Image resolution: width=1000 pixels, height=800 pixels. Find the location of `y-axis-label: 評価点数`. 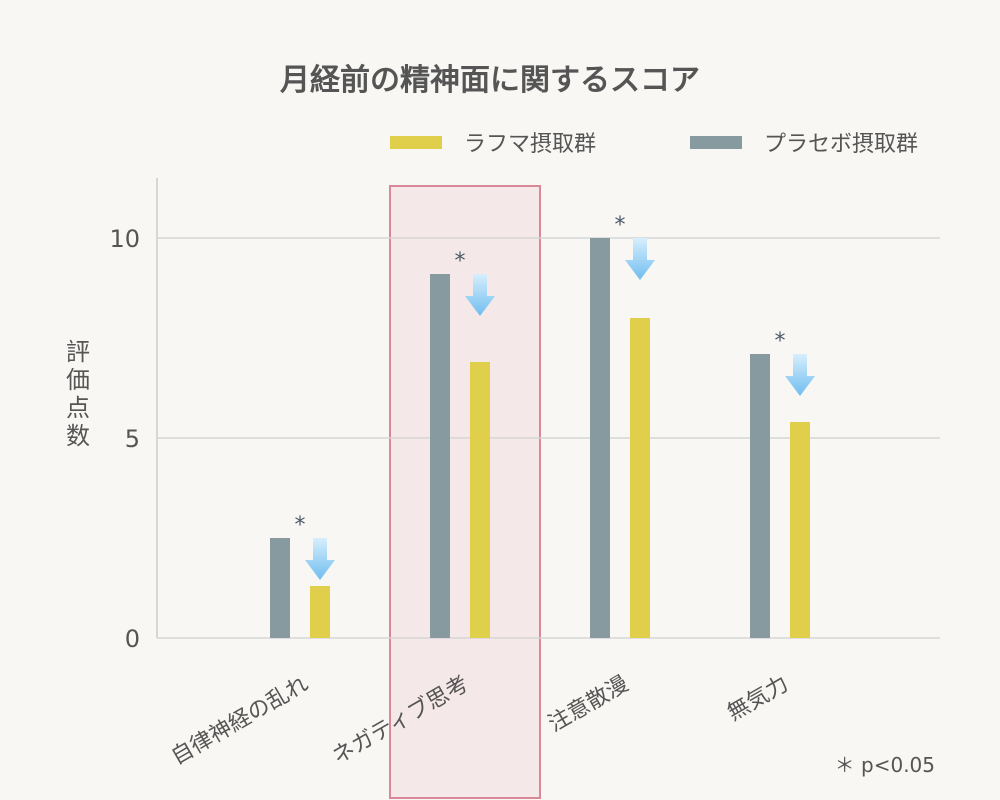

y-axis-label: 評価点数 is located at coordinates (78, 394).